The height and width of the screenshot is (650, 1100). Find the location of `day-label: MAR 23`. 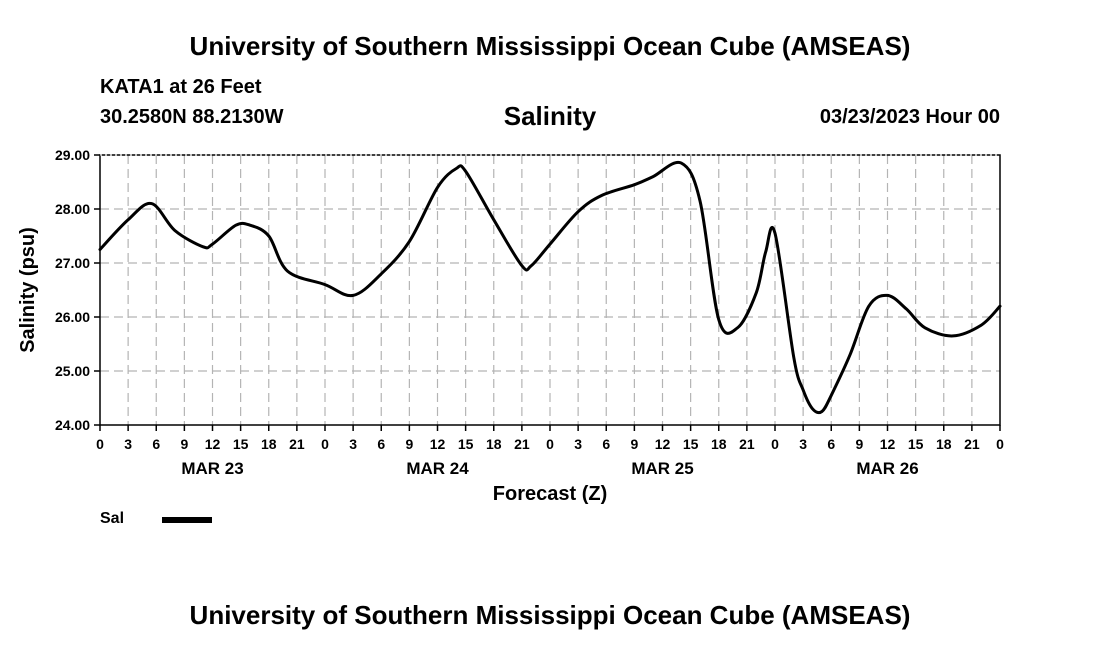

day-label: MAR 23 is located at coordinates (212, 468).